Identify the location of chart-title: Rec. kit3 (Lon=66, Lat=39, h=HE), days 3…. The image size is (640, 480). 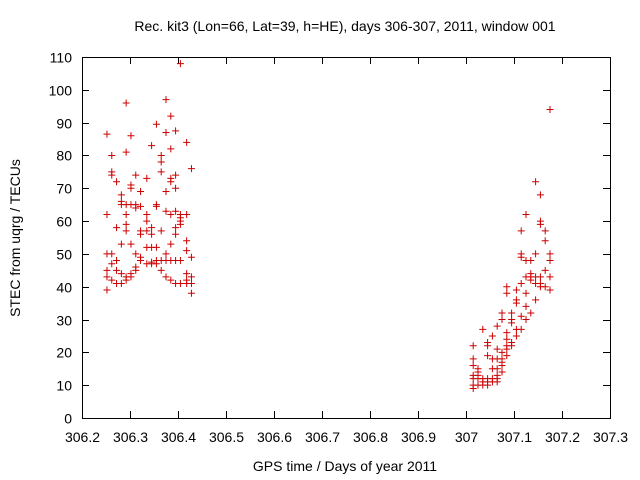
(344, 26).